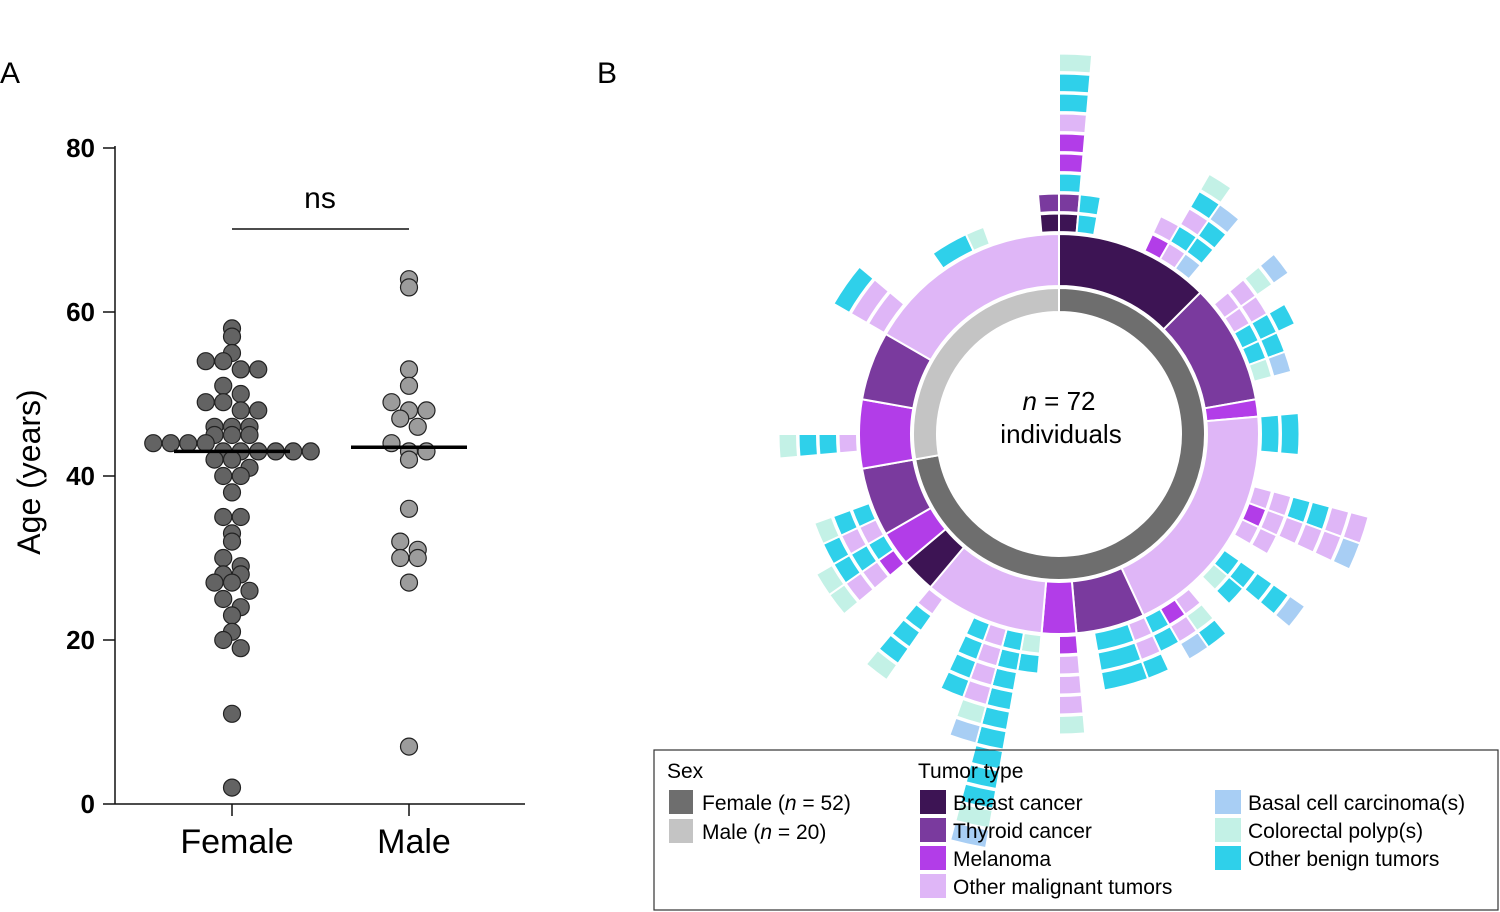  What do you see at coordinates (315, 832) in the screenshot?
I see `x-categories: Female Male` at bounding box center [315, 832].